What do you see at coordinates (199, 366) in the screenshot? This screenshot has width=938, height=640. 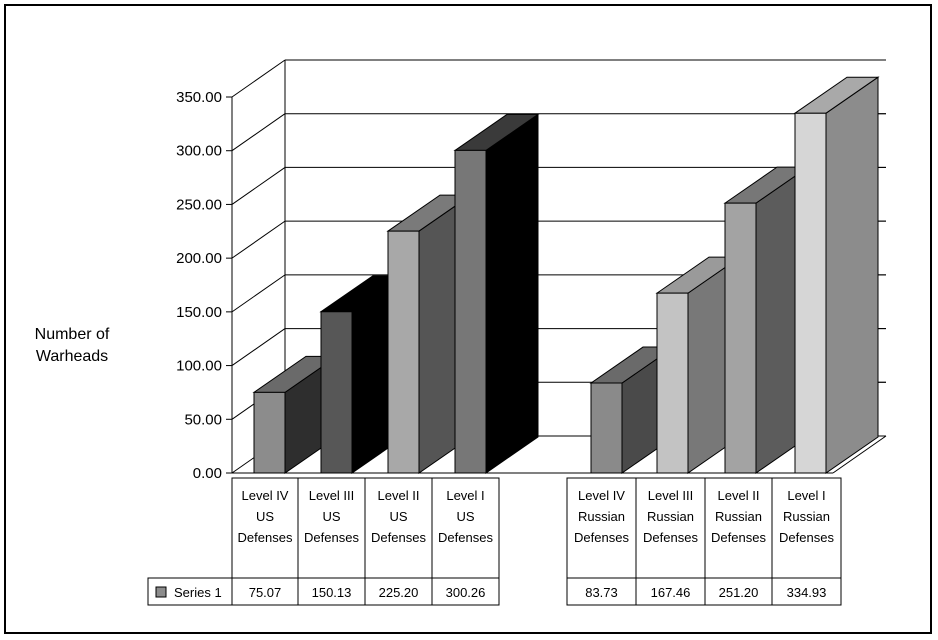 I see `y-tick-label: 100.00` at bounding box center [199, 366].